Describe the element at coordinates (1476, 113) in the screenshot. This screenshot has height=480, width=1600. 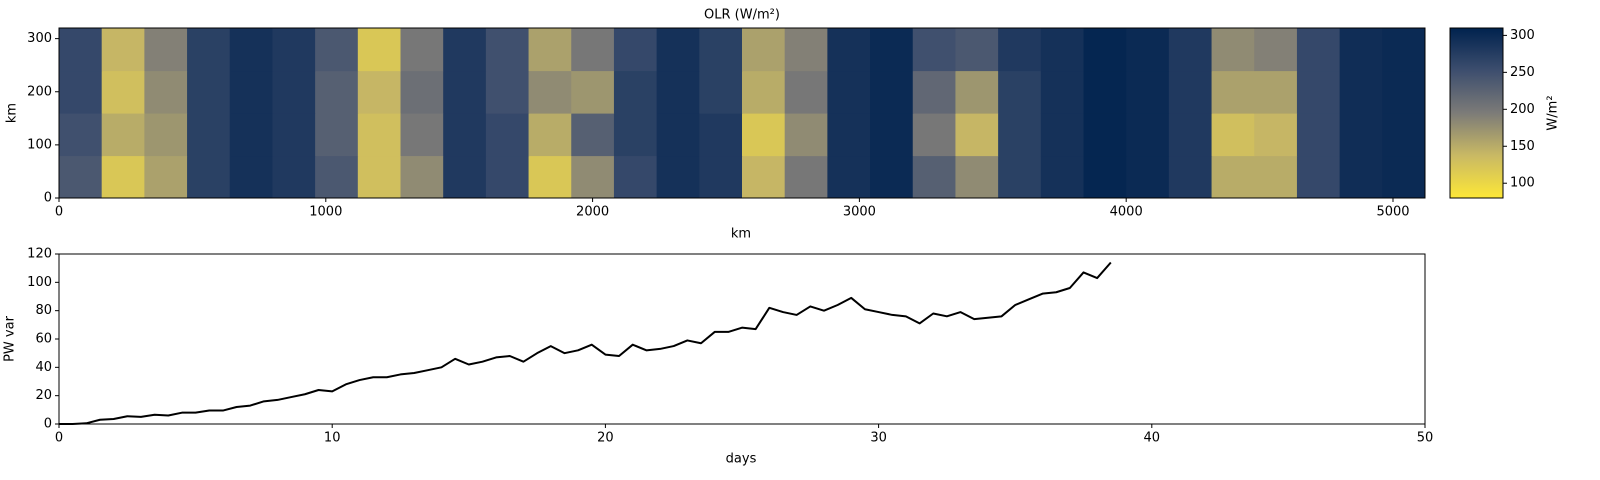
I see `colorbar` at that location.